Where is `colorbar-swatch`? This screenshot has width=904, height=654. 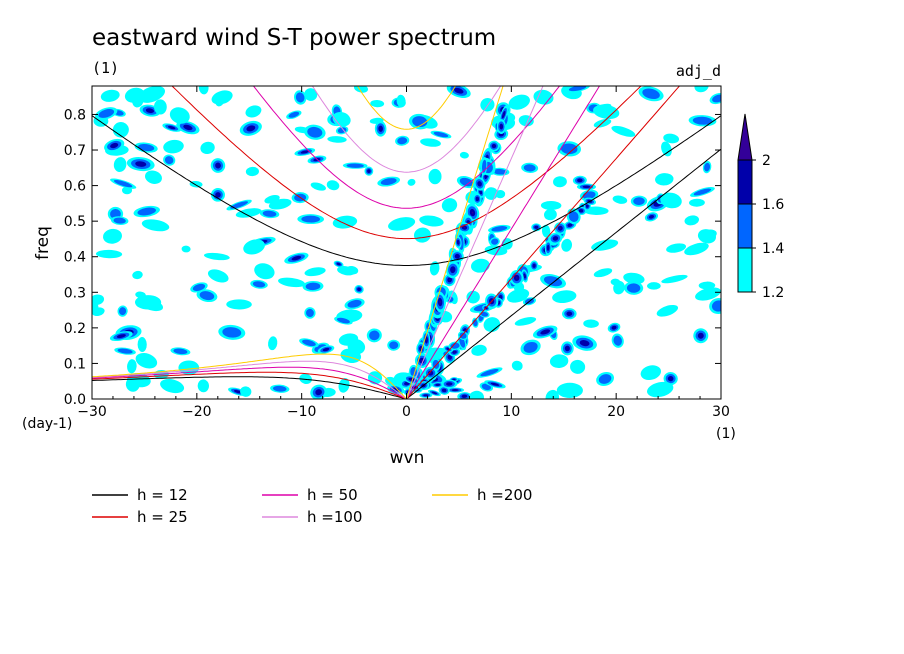
colorbar-swatch is located at coordinates (745, 270).